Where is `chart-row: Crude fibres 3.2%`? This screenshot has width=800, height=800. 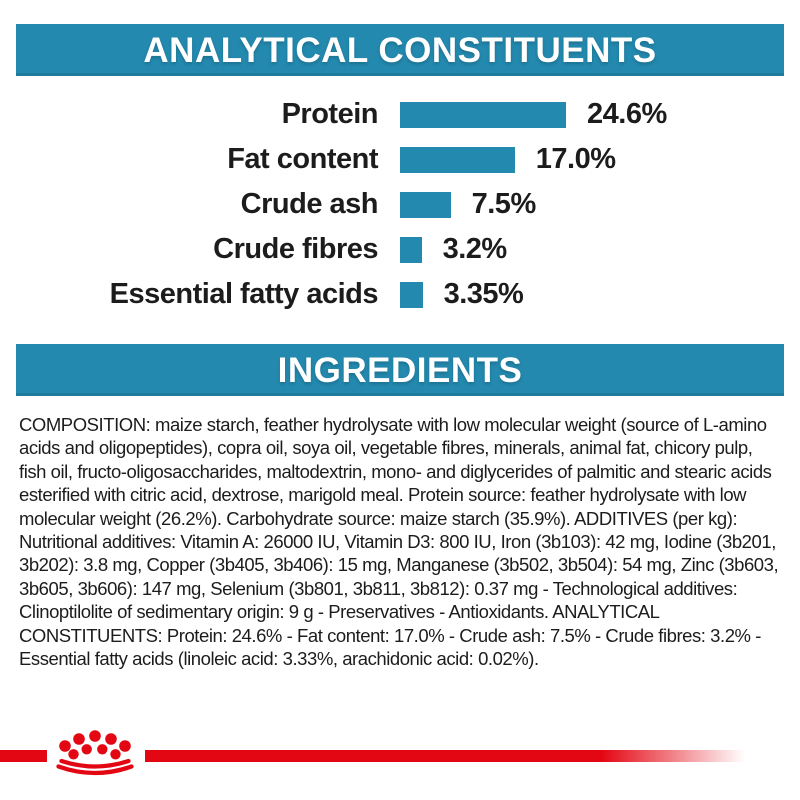 chart-row: Crude fibres 3.2% is located at coordinates (400, 249).